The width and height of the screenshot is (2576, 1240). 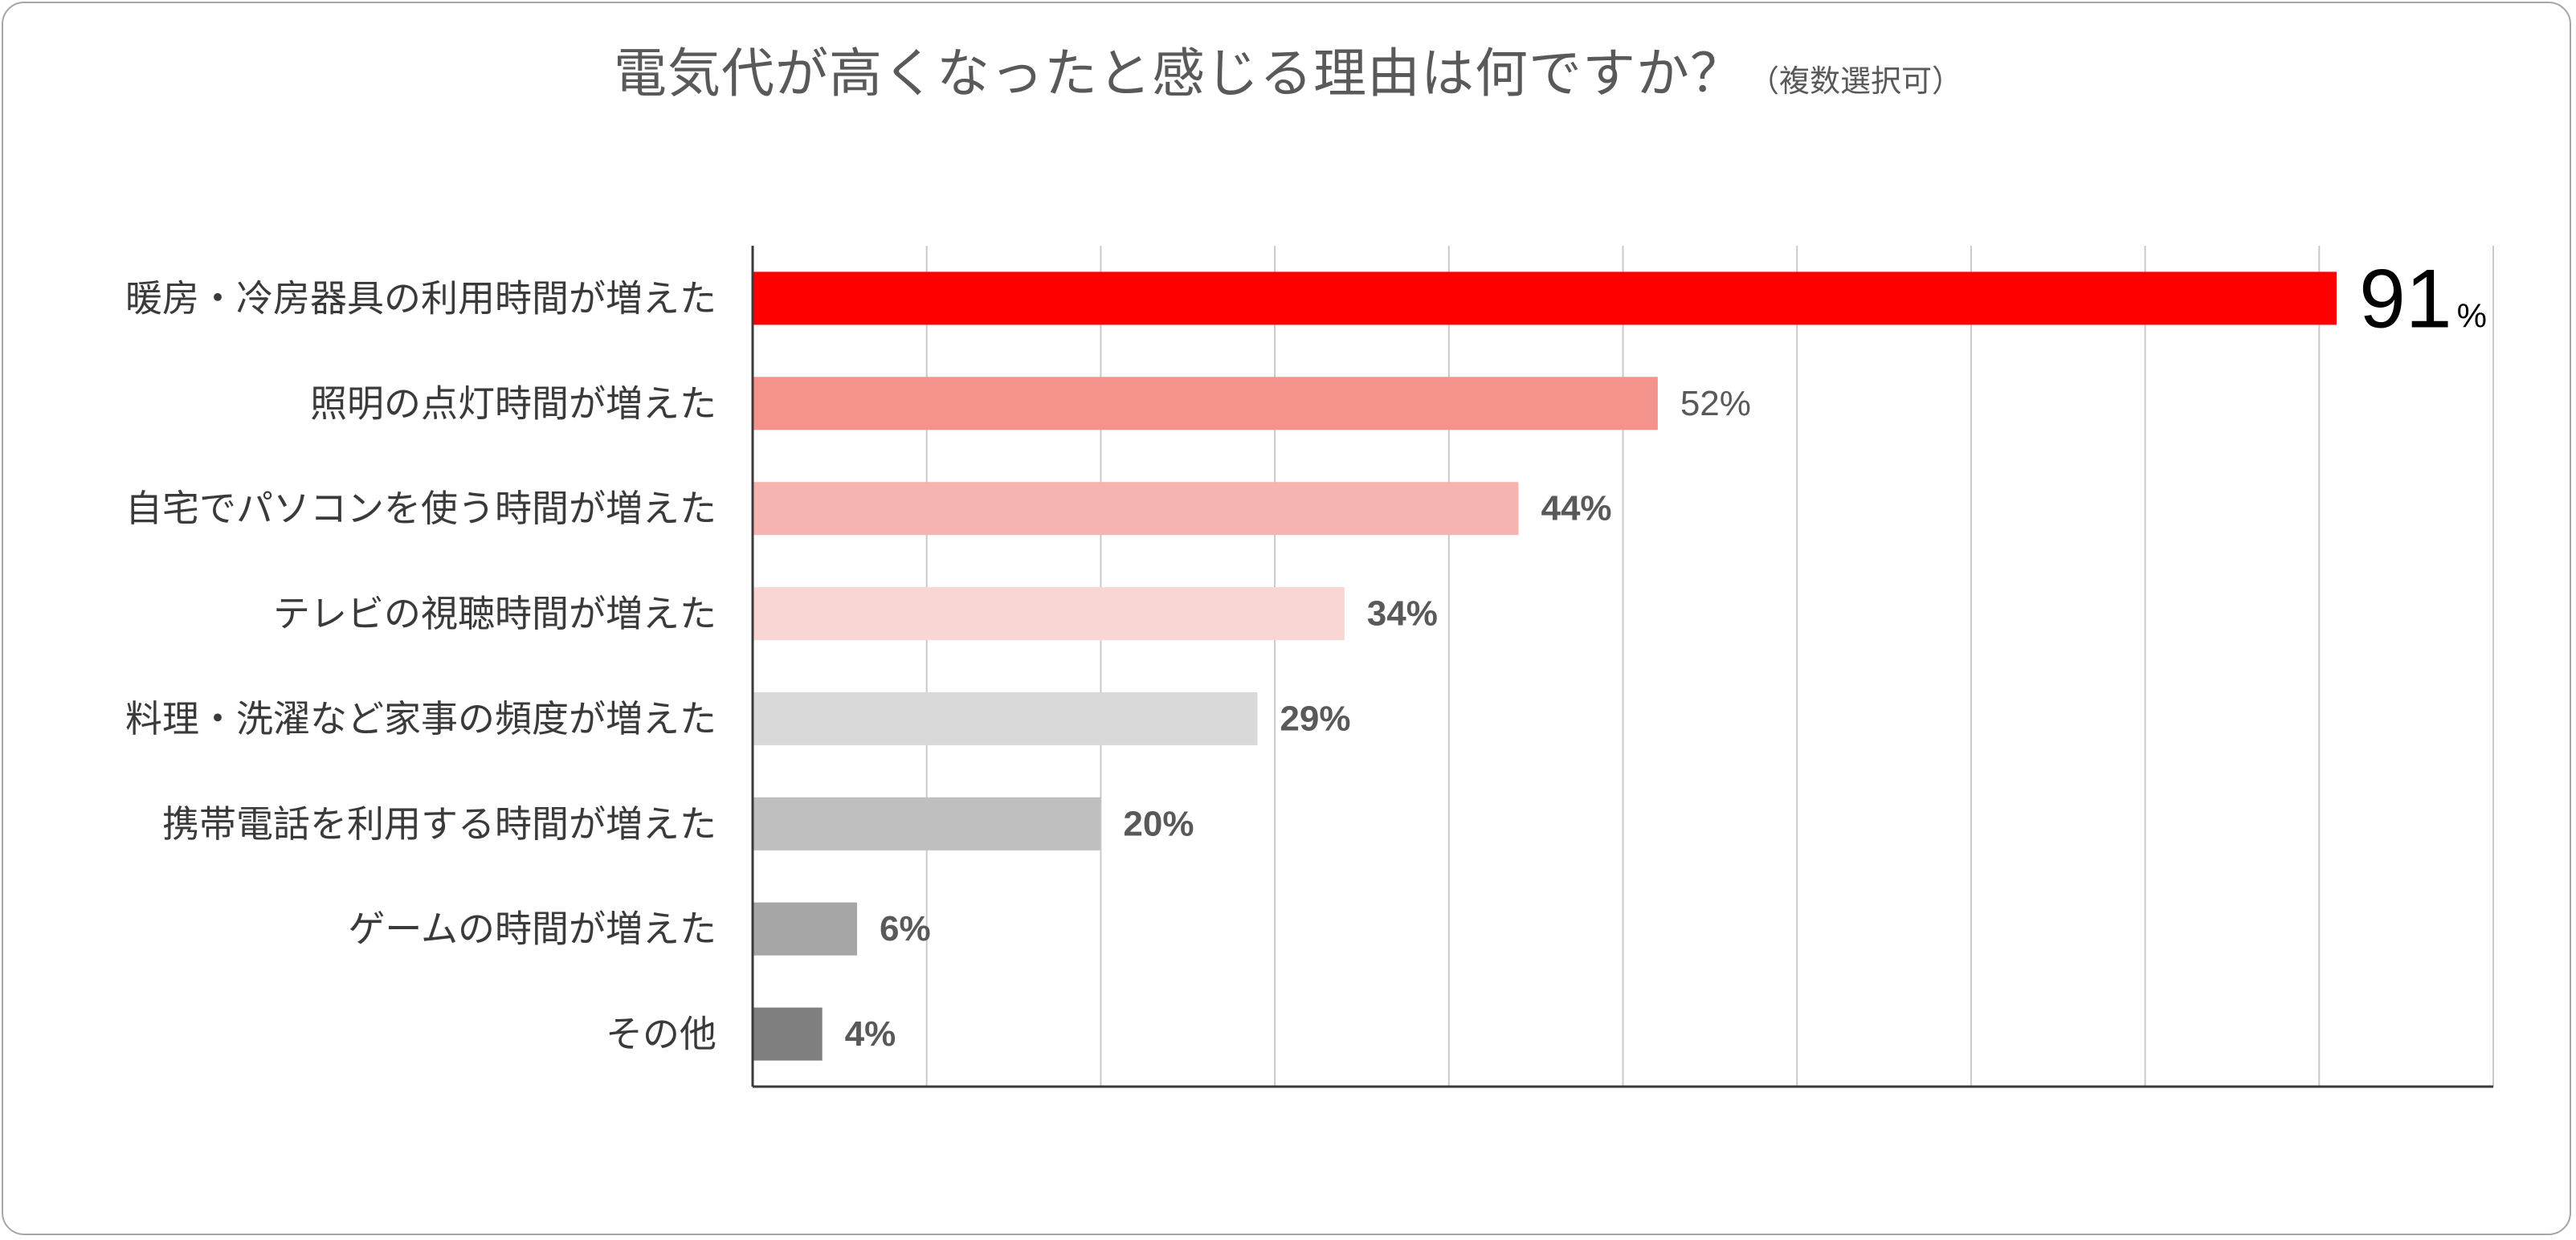 What do you see at coordinates (1855, 81) in the screenshot?
I see `chart-subtitle: （複数選択可）` at bounding box center [1855, 81].